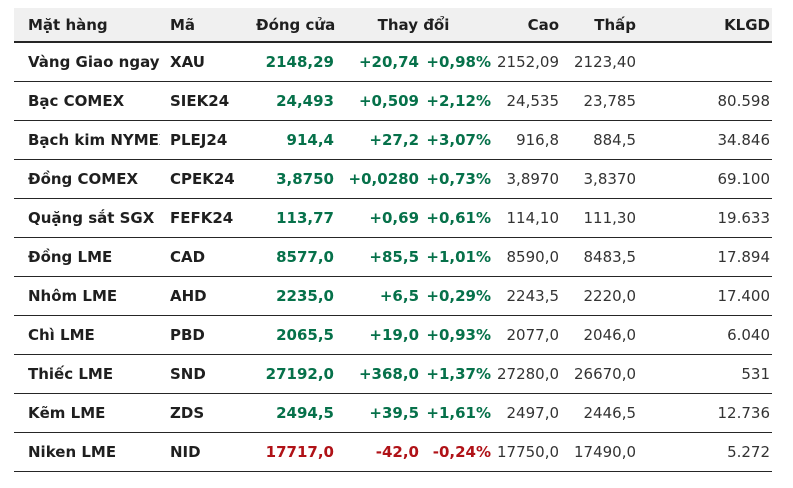  What do you see at coordinates (208, 335) in the screenshot?
I see `commodity-code: PBD` at bounding box center [208, 335].